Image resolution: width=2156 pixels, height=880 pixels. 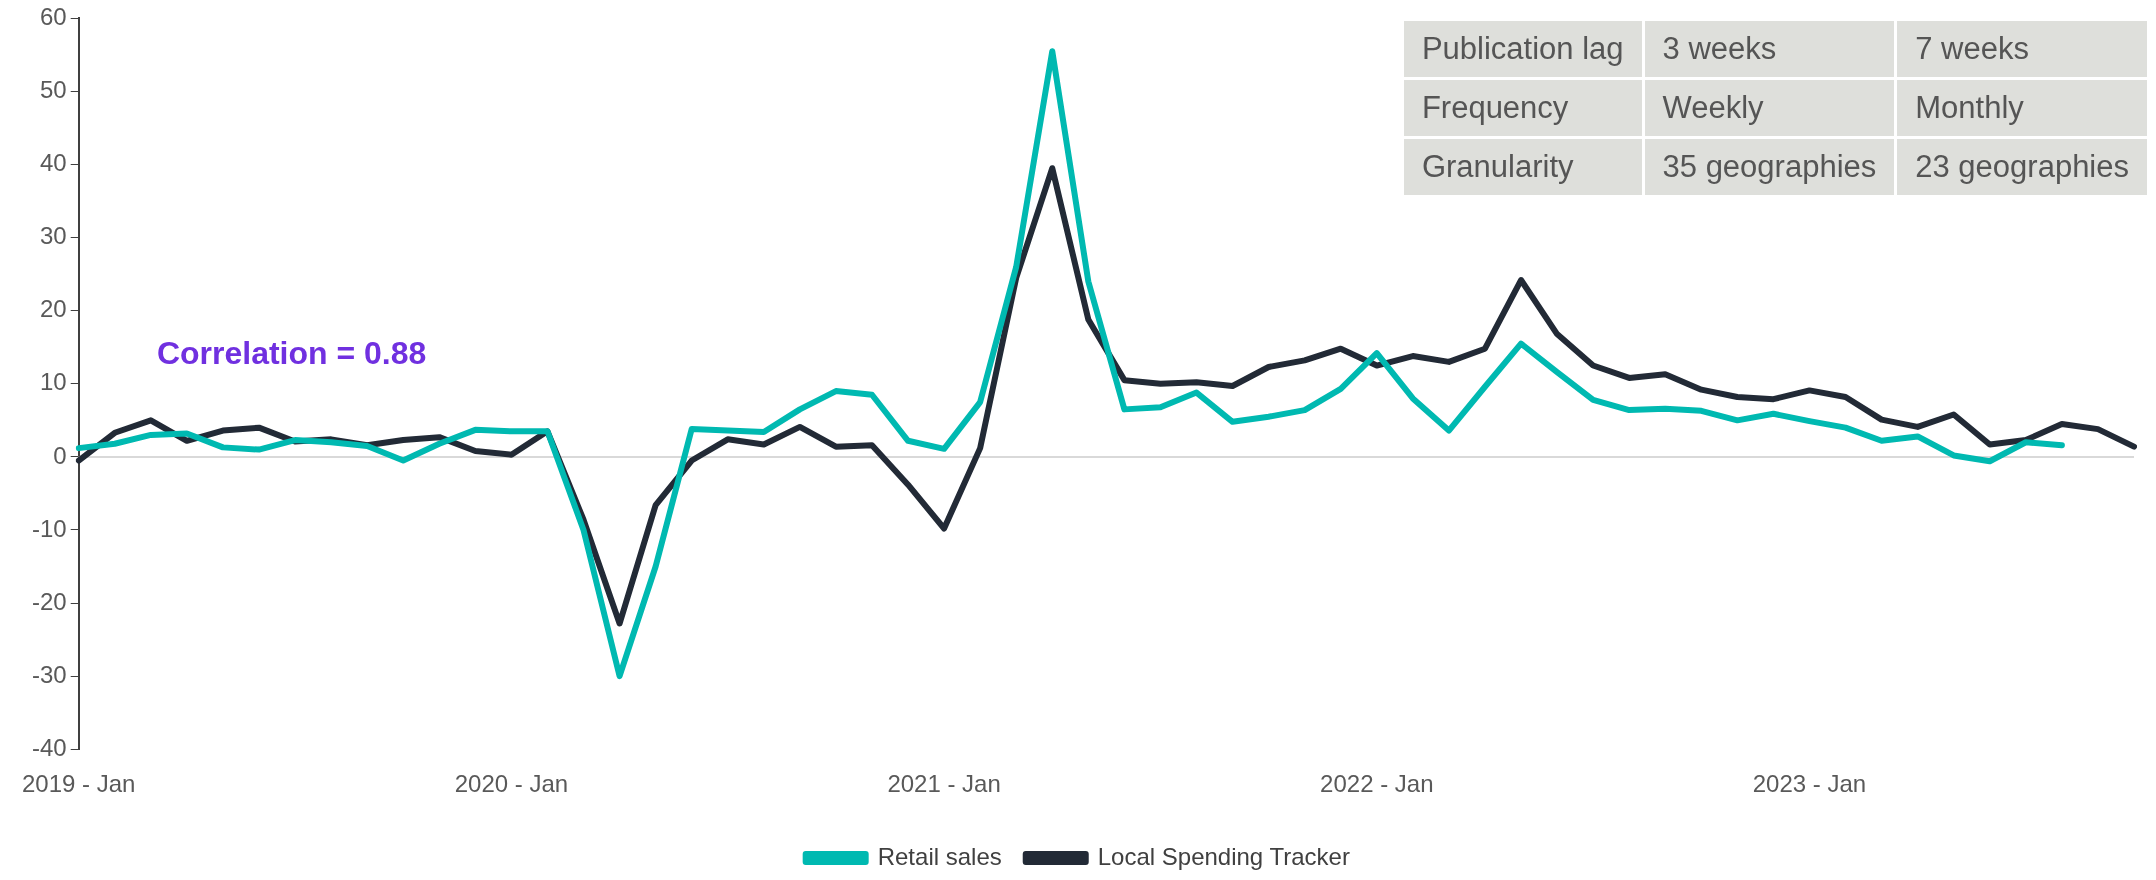 I want to click on y-tick-label: 0, so click(x=60, y=455).